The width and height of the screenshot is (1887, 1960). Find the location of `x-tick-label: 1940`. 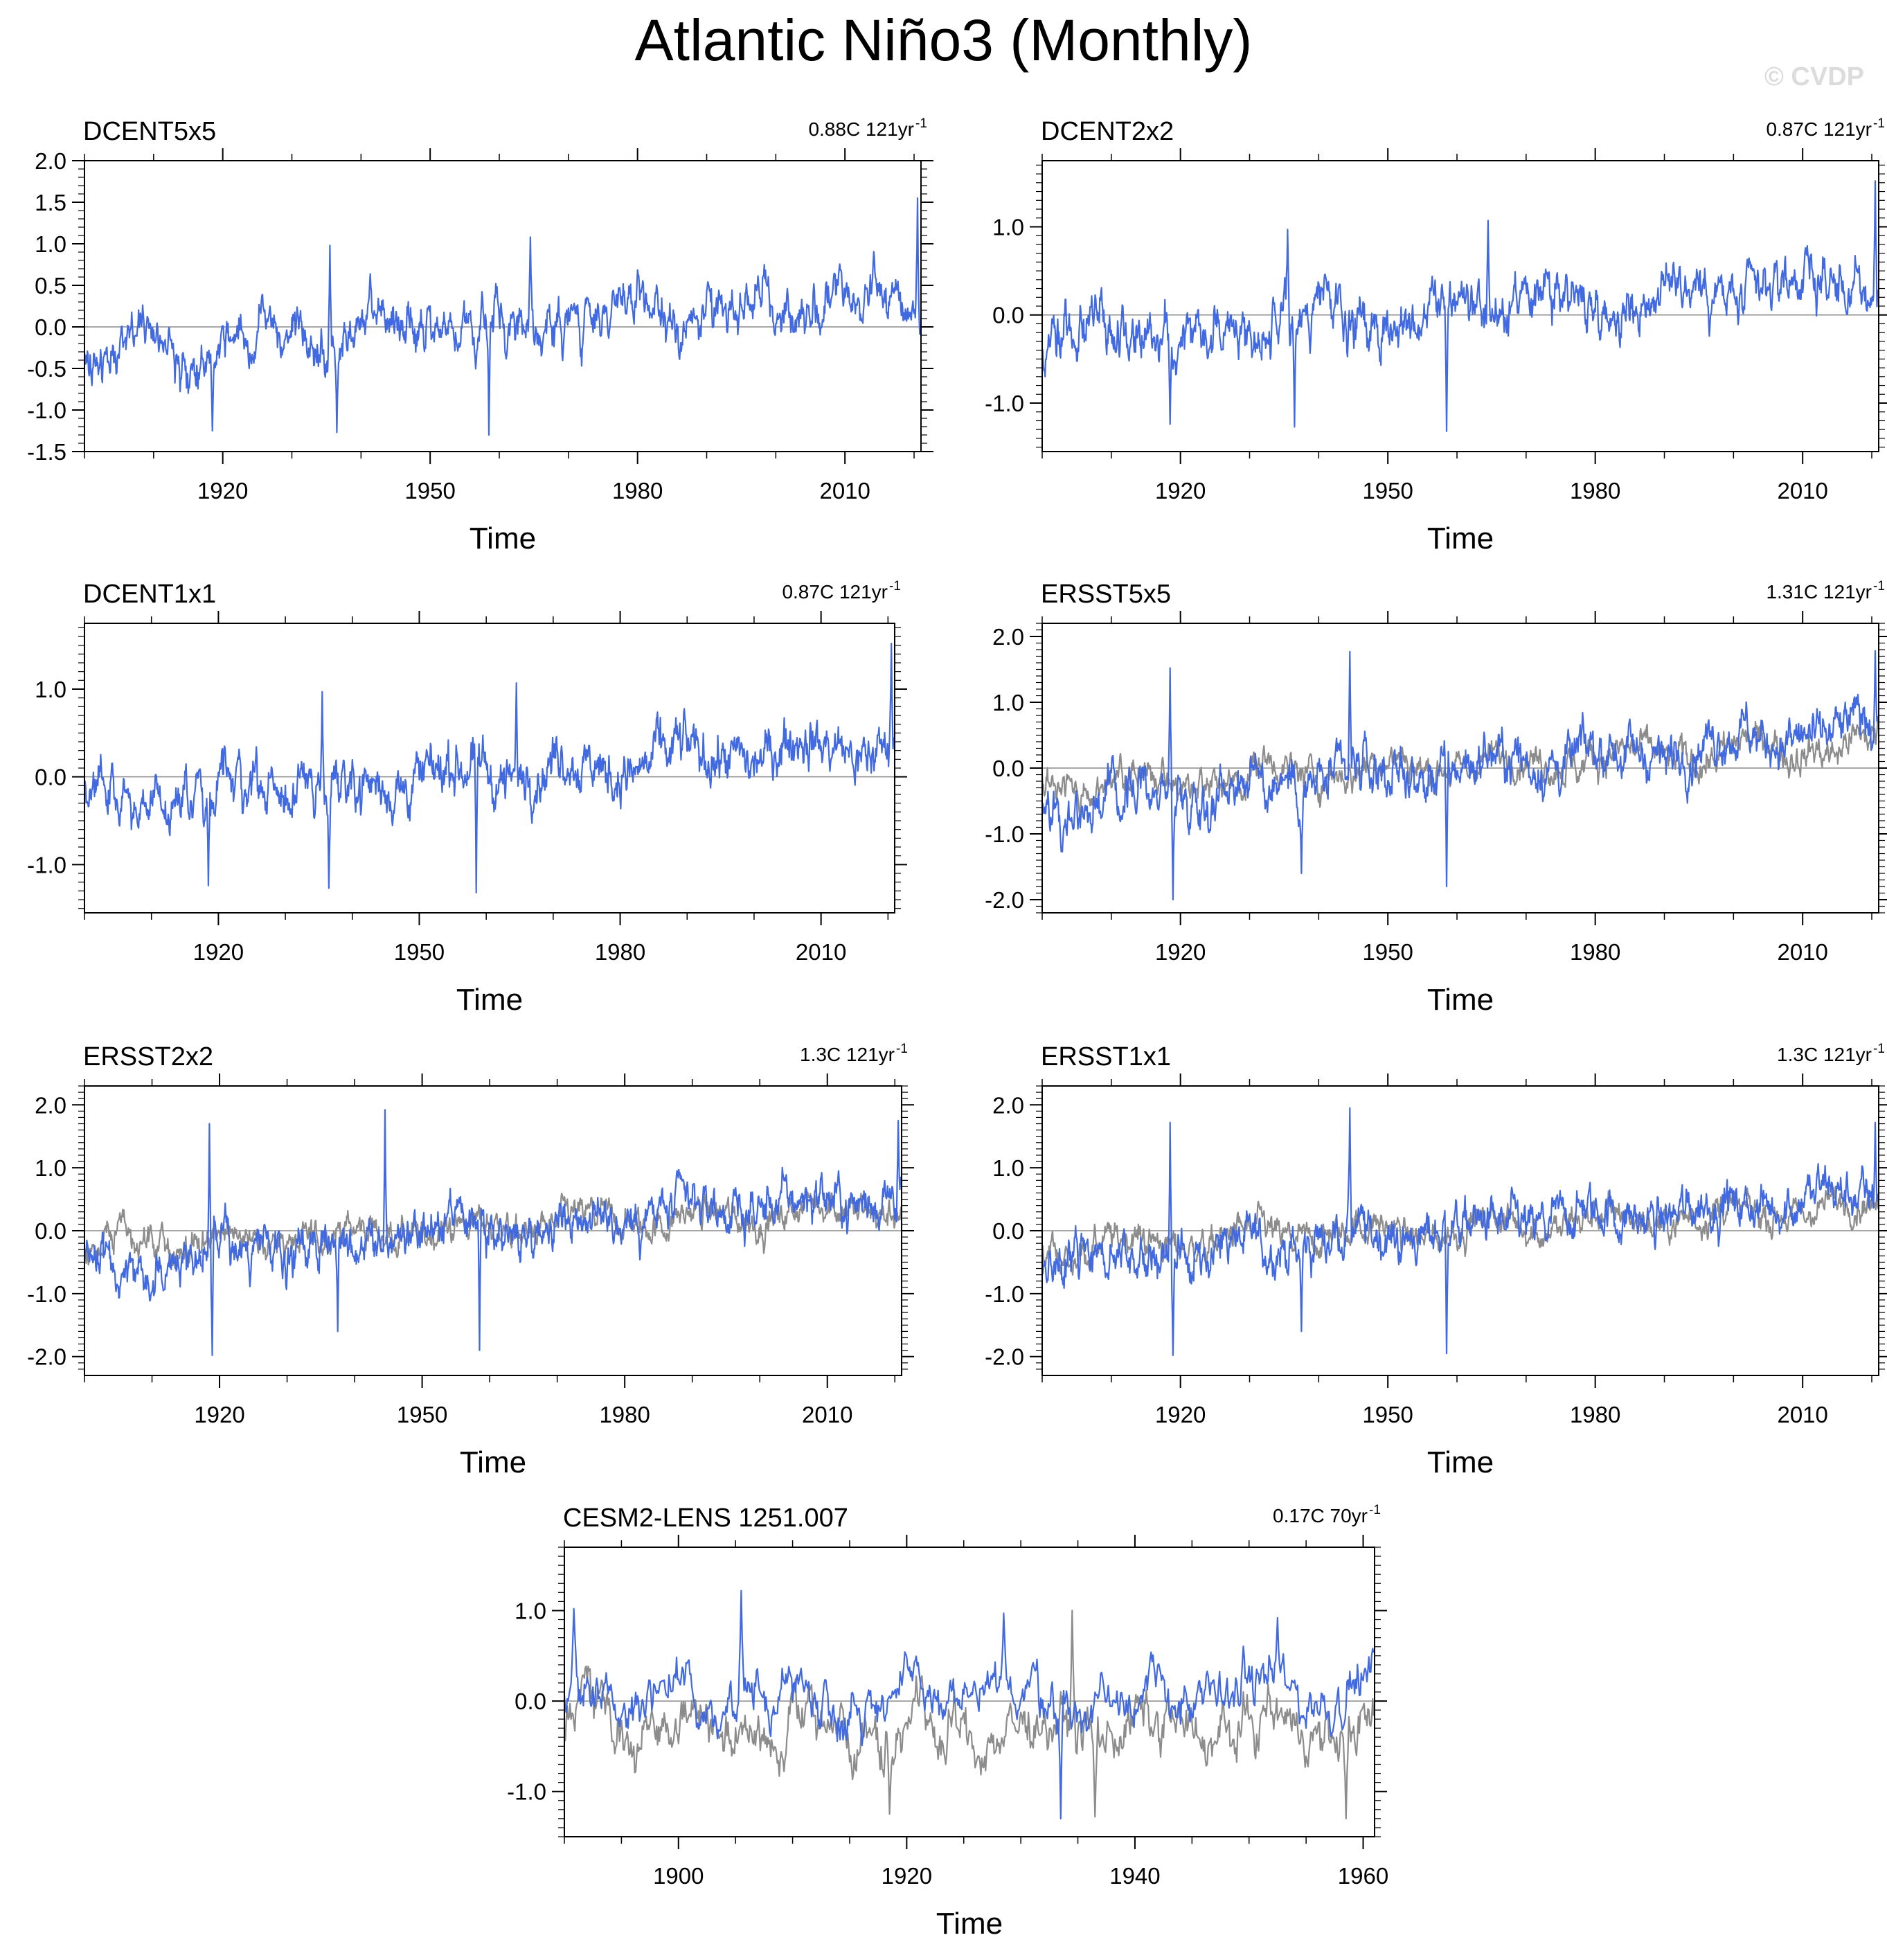

x-tick-label: 1940 is located at coordinates (1135, 1876).